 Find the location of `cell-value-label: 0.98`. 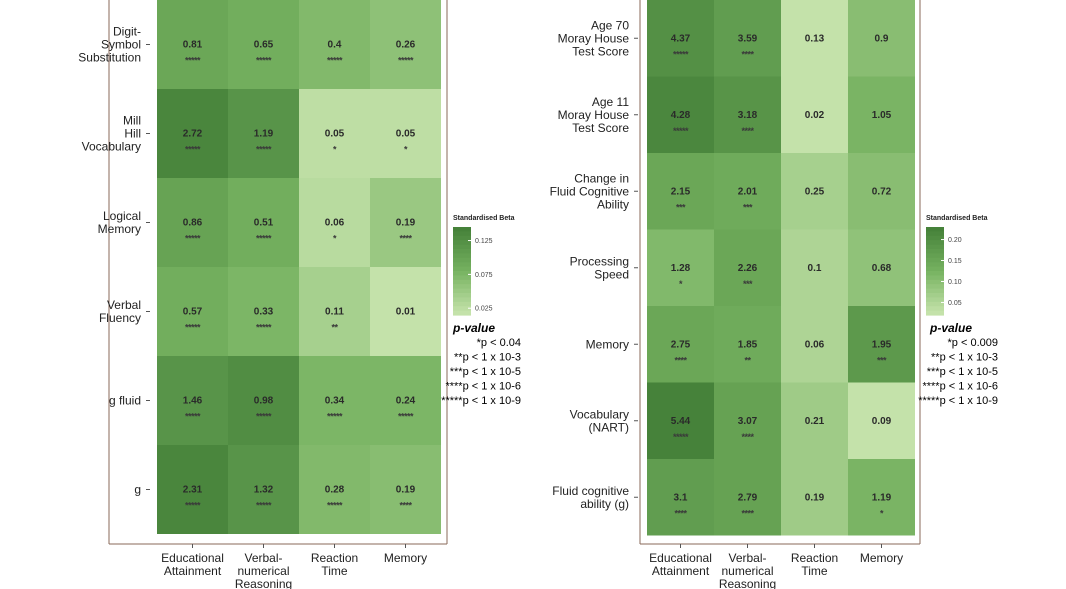

cell-value-label: 0.98 is located at coordinates (264, 401).